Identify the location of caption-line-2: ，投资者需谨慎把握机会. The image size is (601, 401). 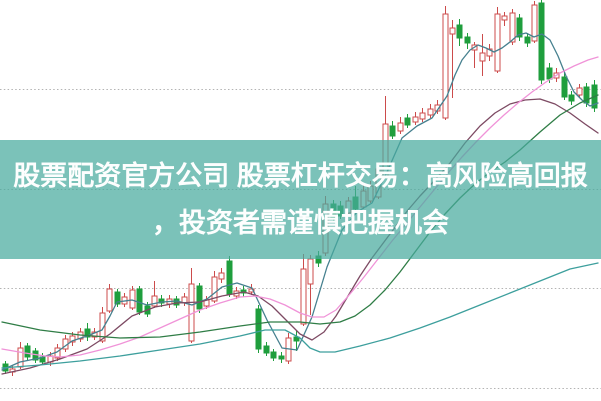
(300, 222).